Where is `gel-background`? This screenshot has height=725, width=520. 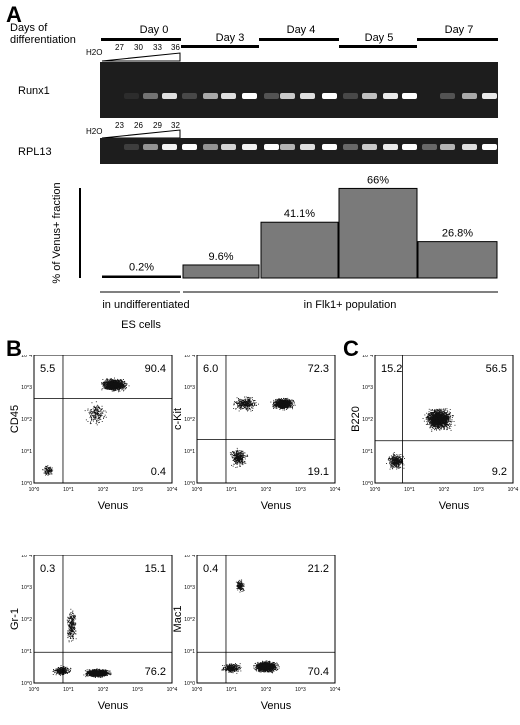
gel-background is located at coordinates (299, 90).